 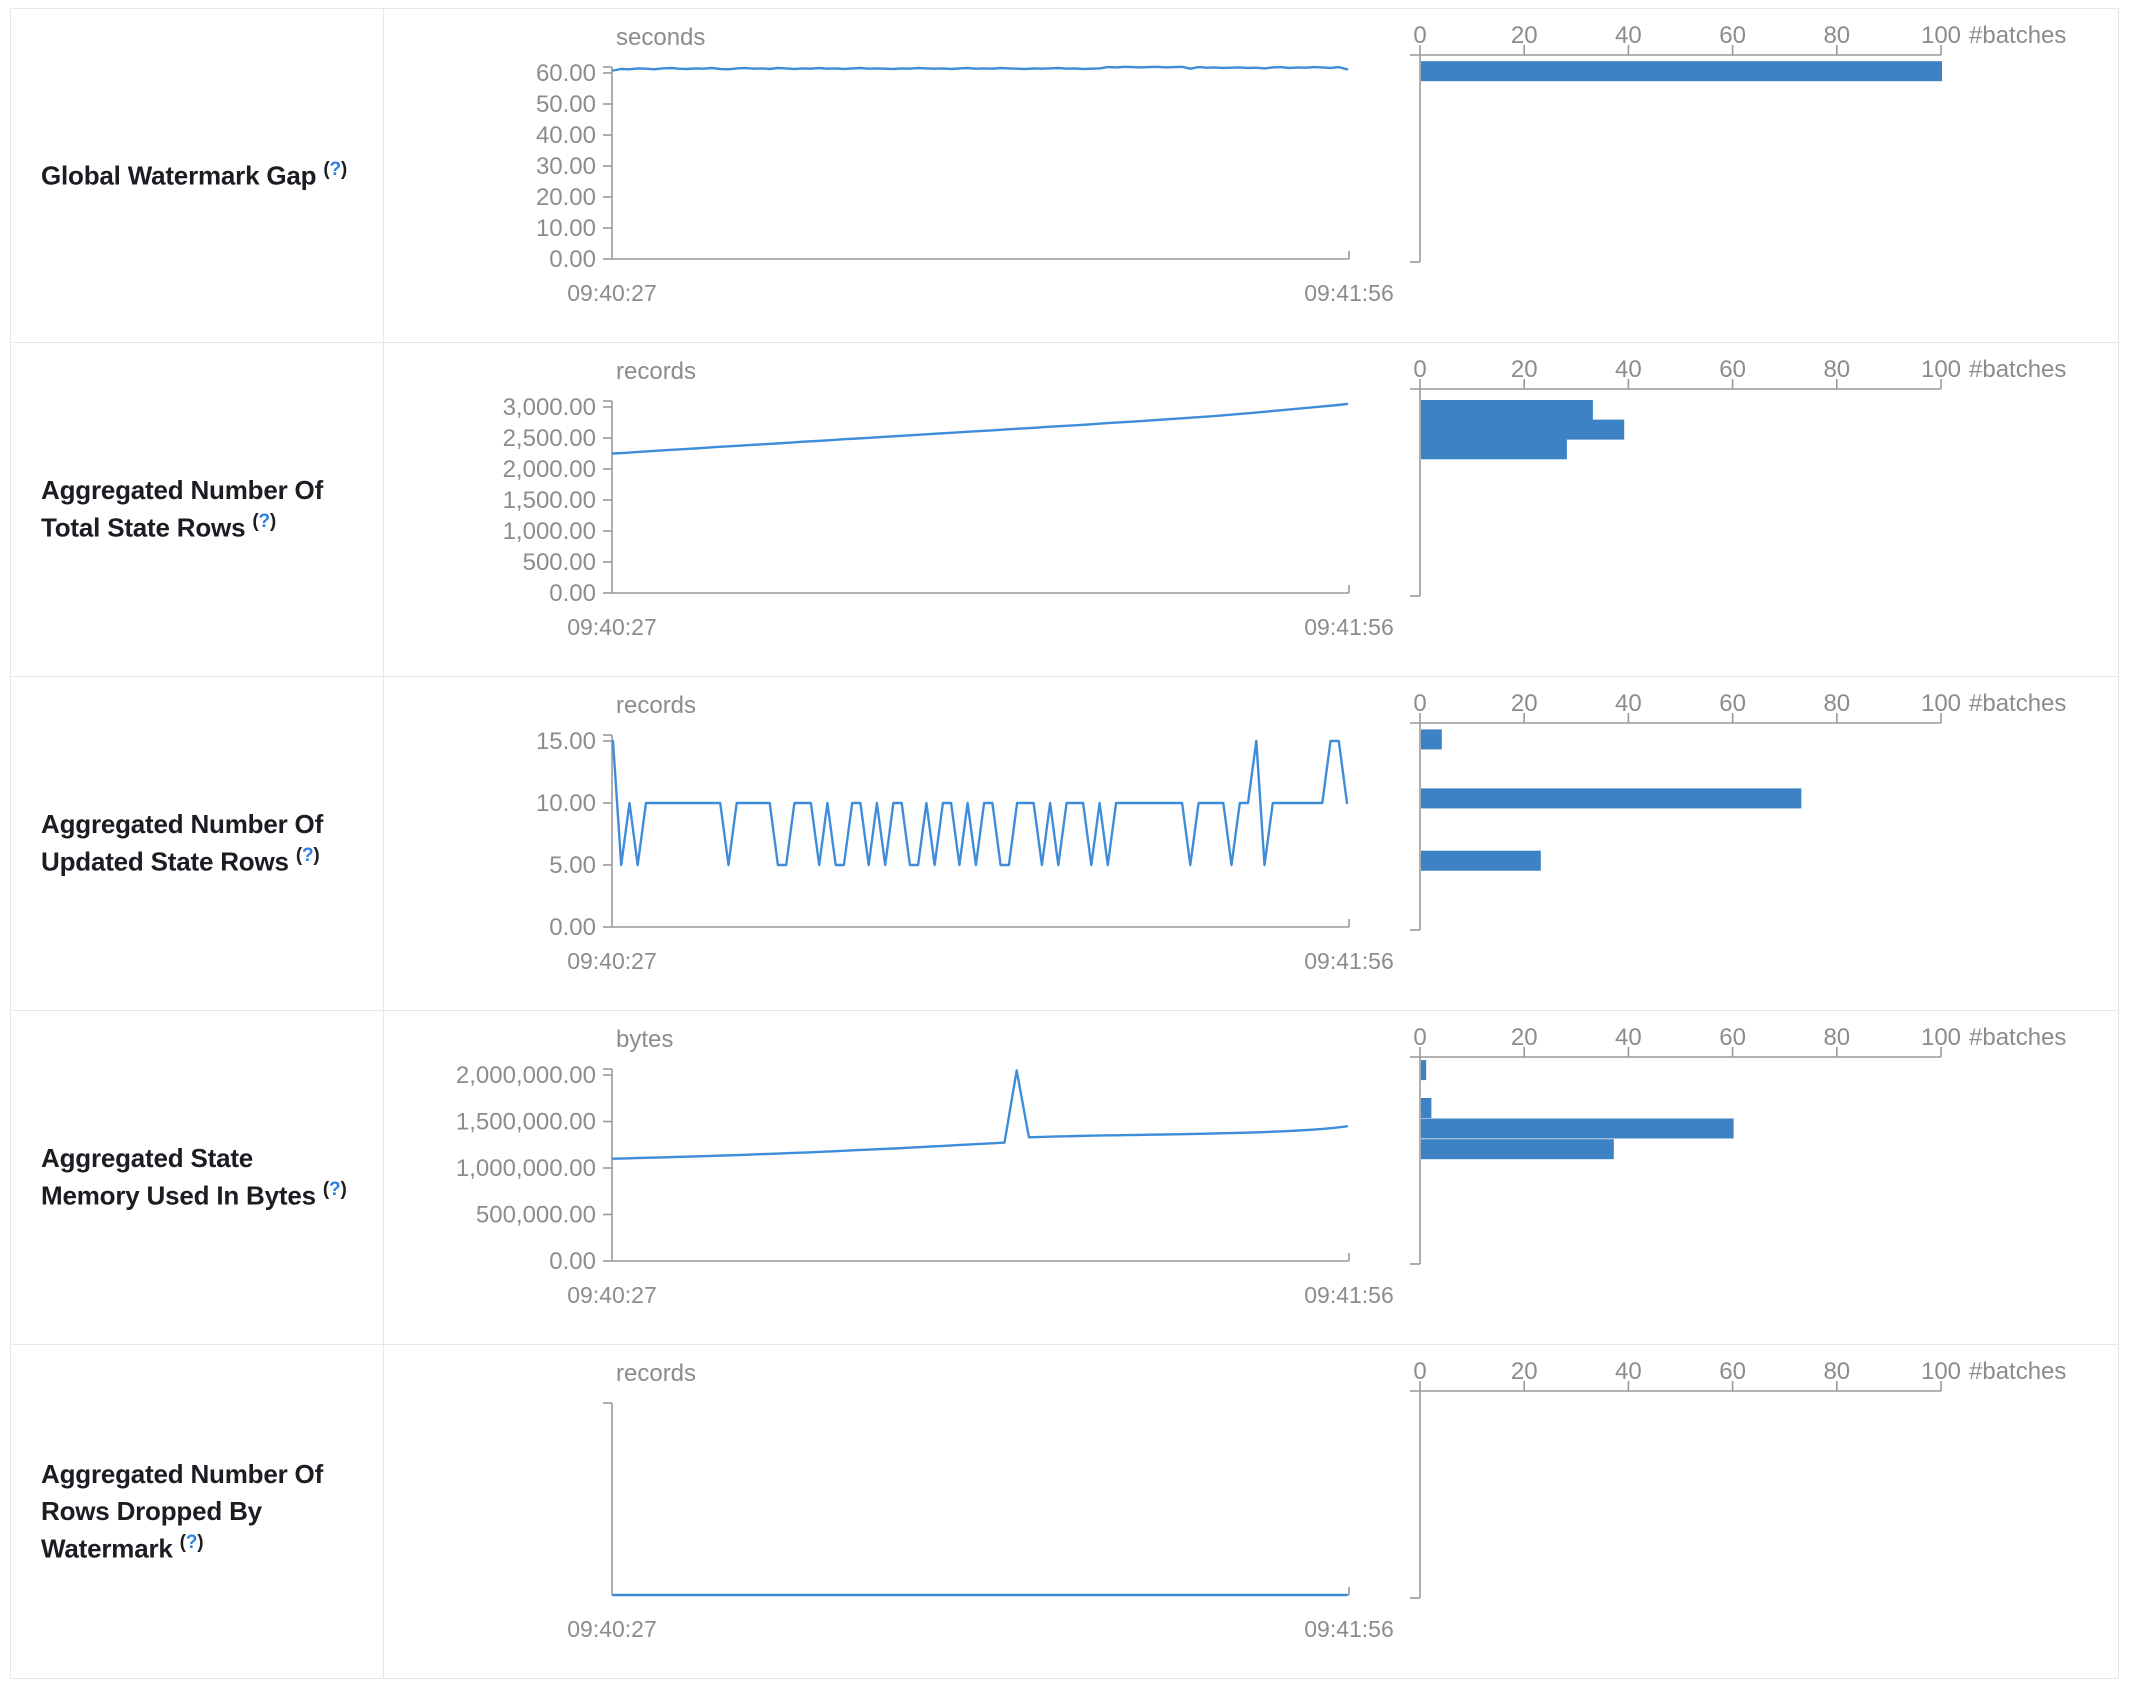 I want to click on y-tick-label: 20.00, so click(x=566, y=197).